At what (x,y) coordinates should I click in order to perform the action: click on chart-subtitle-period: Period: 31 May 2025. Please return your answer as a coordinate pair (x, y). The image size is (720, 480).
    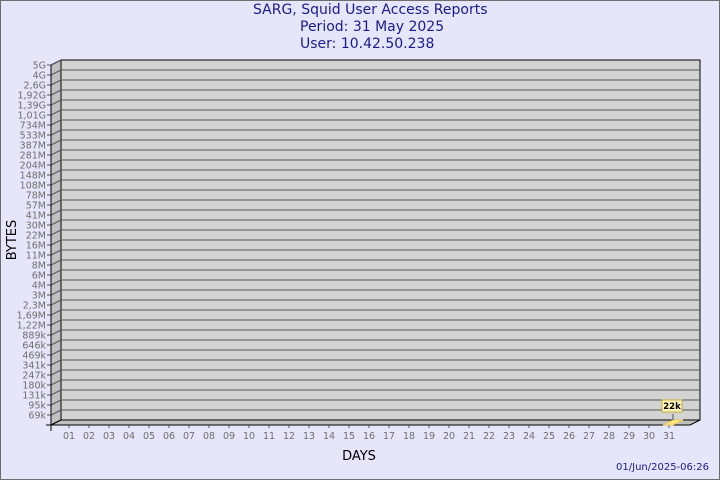
    Looking at the image, I should click on (372, 27).